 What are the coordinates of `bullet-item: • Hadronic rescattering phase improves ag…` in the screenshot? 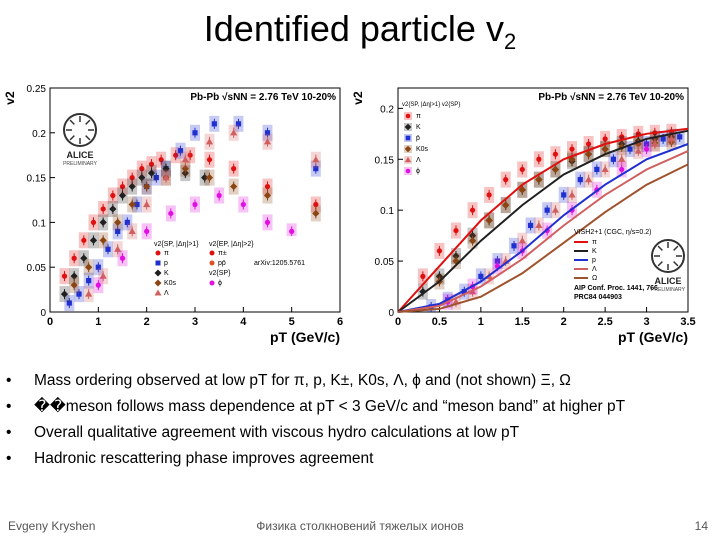 It's located at (356, 461).